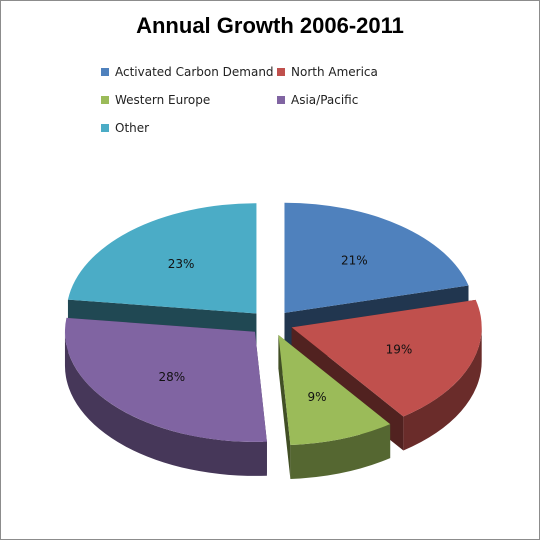 This screenshot has width=540, height=540. What do you see at coordinates (399, 350) in the screenshot?
I see `data-label-north-america: 19%` at bounding box center [399, 350].